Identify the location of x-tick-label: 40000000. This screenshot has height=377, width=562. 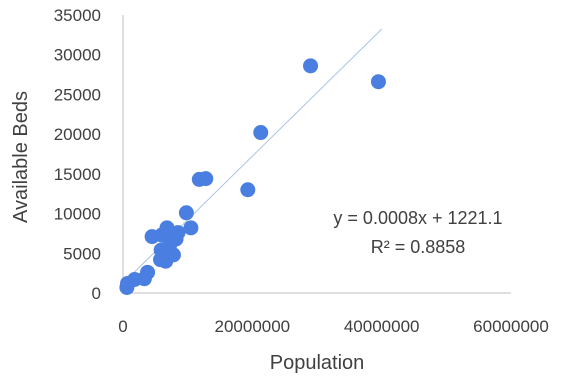
(382, 326).